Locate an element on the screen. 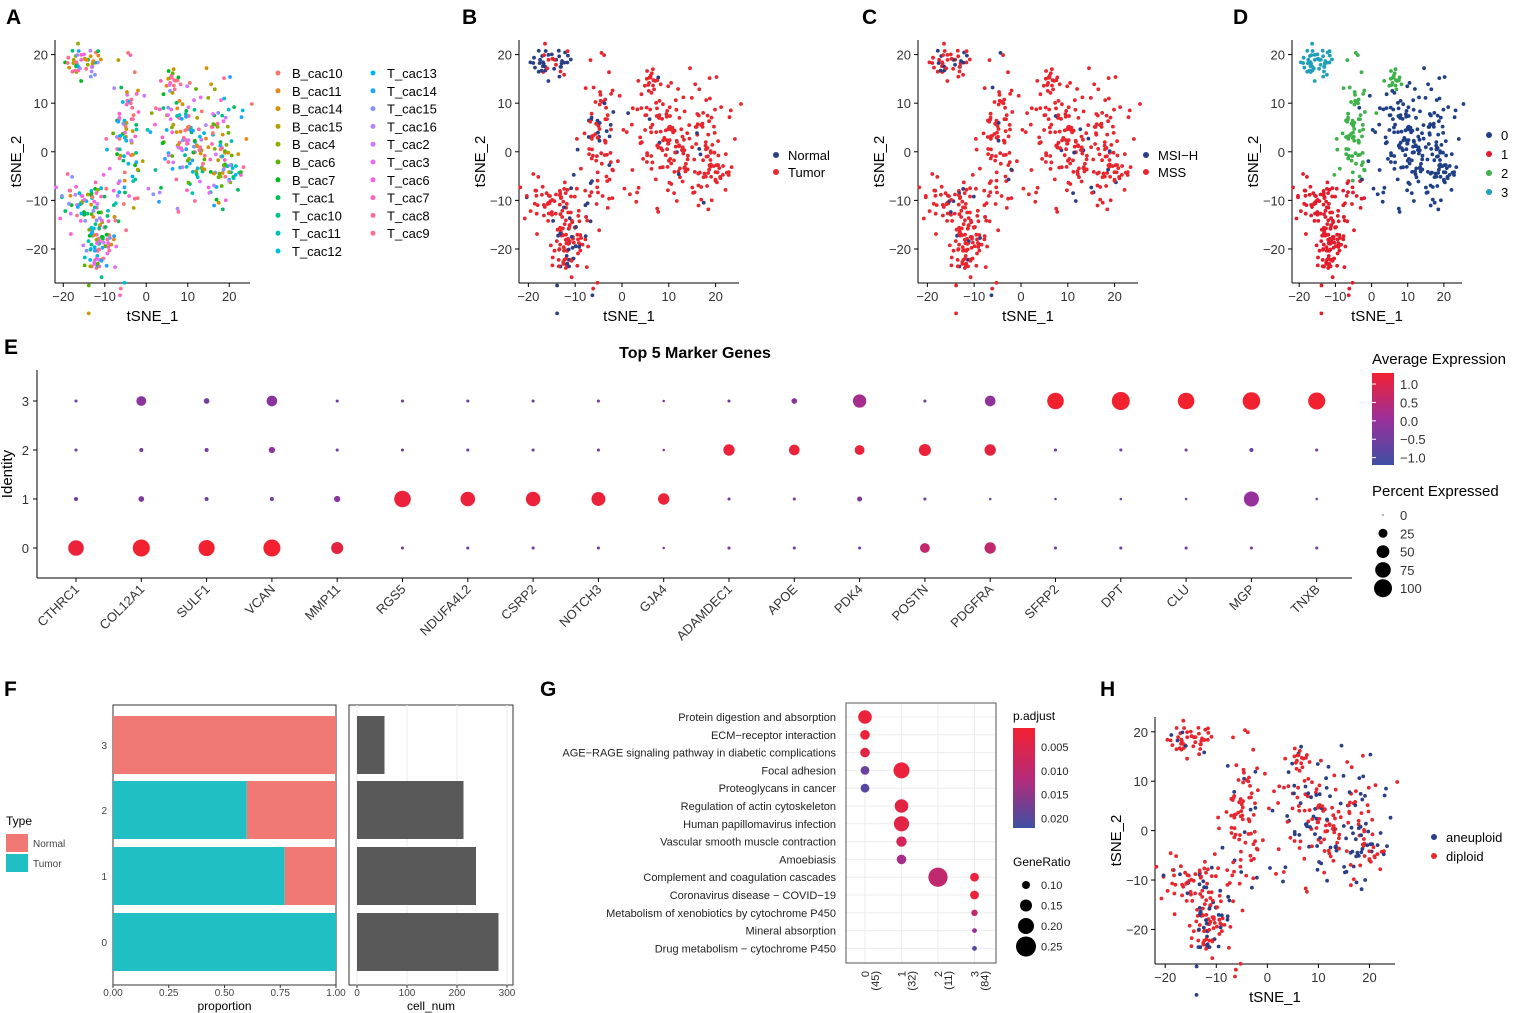 The image size is (1519, 1013). size-legend-dot is located at coordinates (1026, 905).